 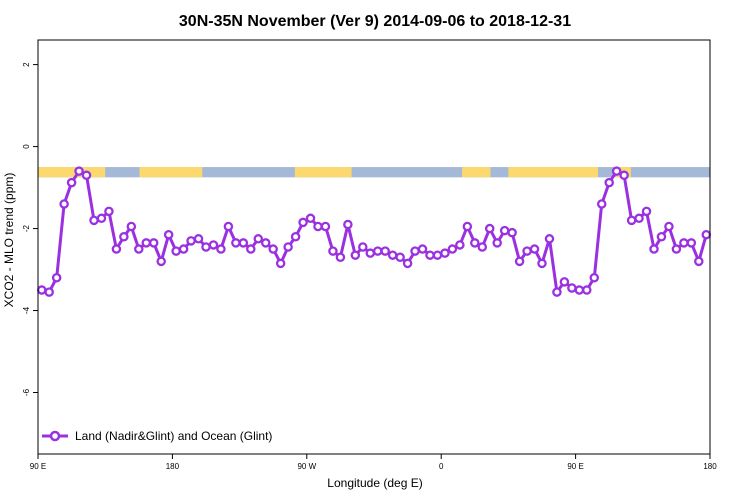 What do you see at coordinates (26, 310) in the screenshot?
I see `y-tick-label: -4` at bounding box center [26, 310].